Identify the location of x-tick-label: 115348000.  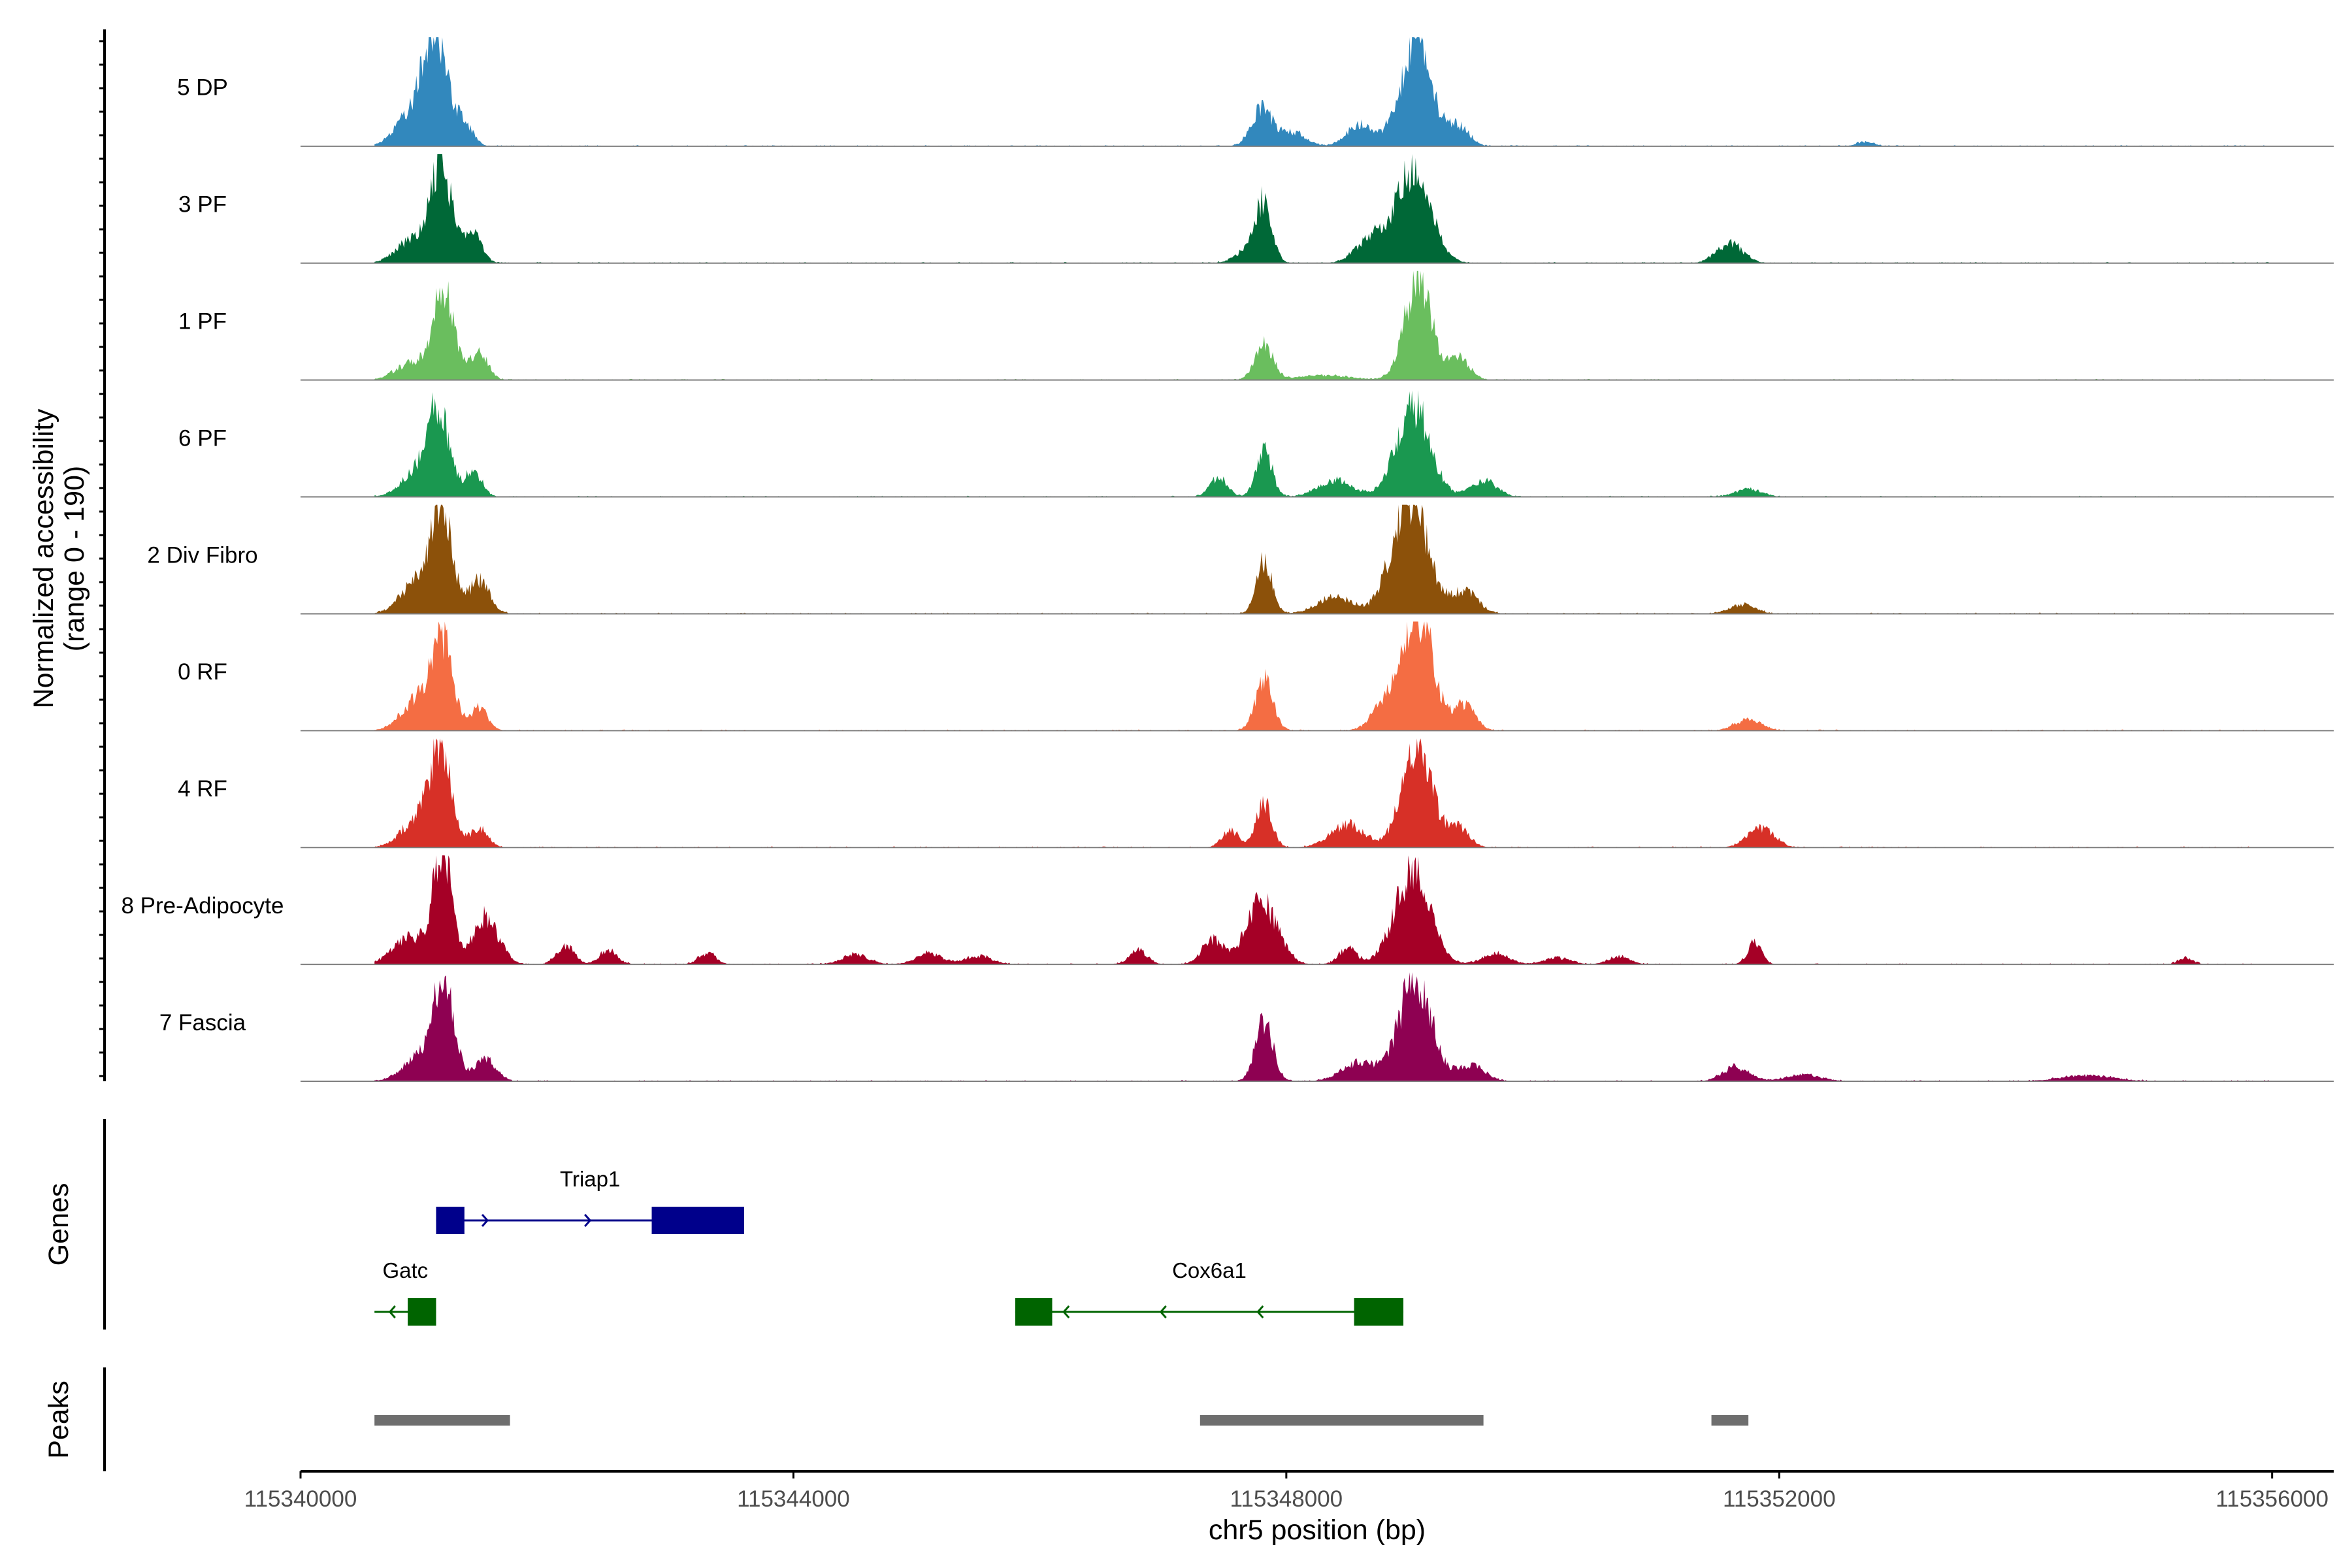
(1286, 1499).